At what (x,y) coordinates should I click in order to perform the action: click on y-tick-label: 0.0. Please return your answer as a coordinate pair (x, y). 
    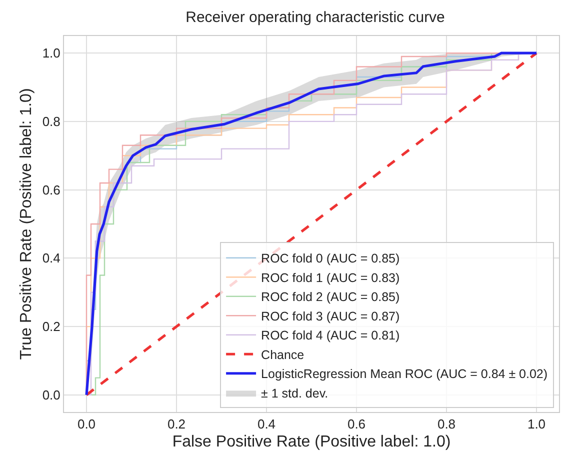
    Looking at the image, I should click on (51, 394).